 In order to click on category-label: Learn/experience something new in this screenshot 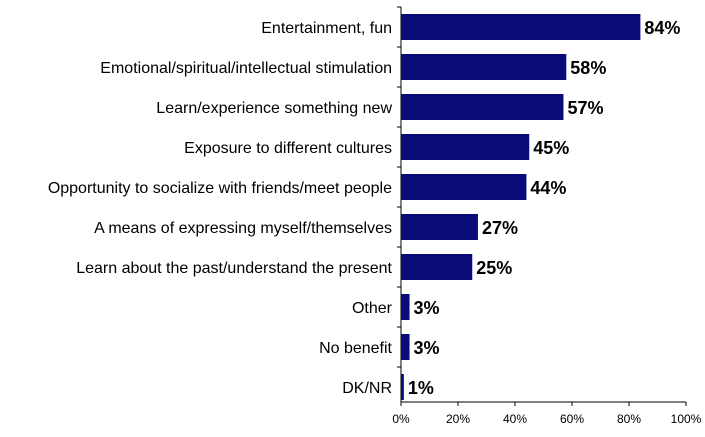, I will do `click(274, 108)`.